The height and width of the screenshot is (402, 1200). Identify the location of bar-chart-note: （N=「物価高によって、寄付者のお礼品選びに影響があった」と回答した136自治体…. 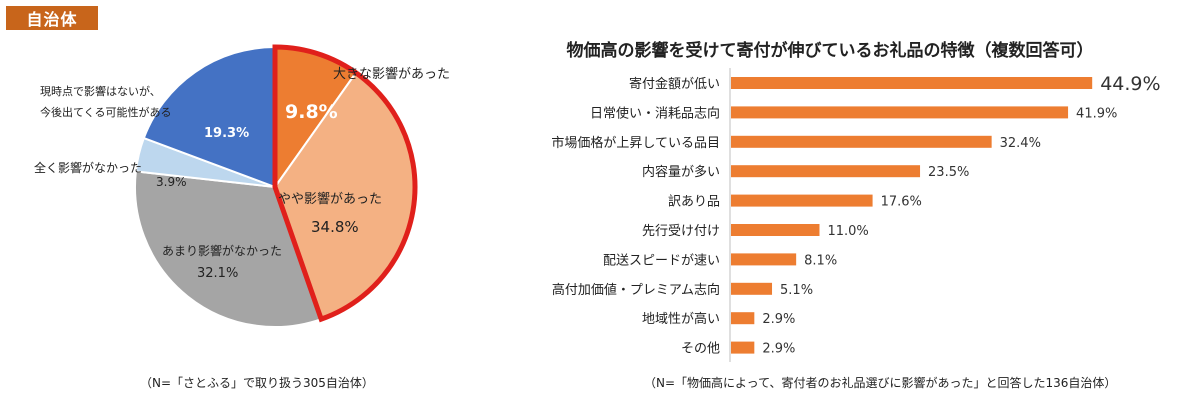
(880, 383).